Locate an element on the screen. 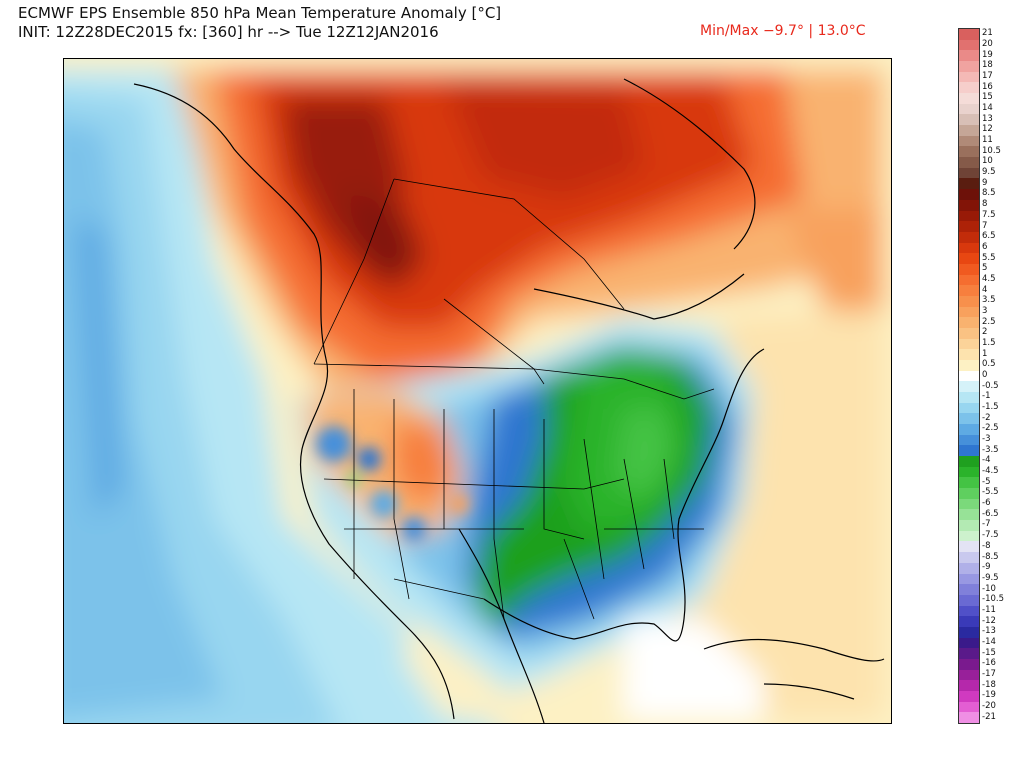  legend-label: -4 is located at coordinates (986, 460).